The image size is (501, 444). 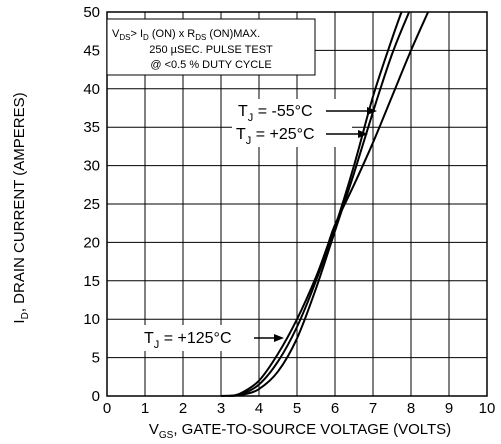 What do you see at coordinates (487, 408) in the screenshot?
I see `x-tick-label: 10` at bounding box center [487, 408].